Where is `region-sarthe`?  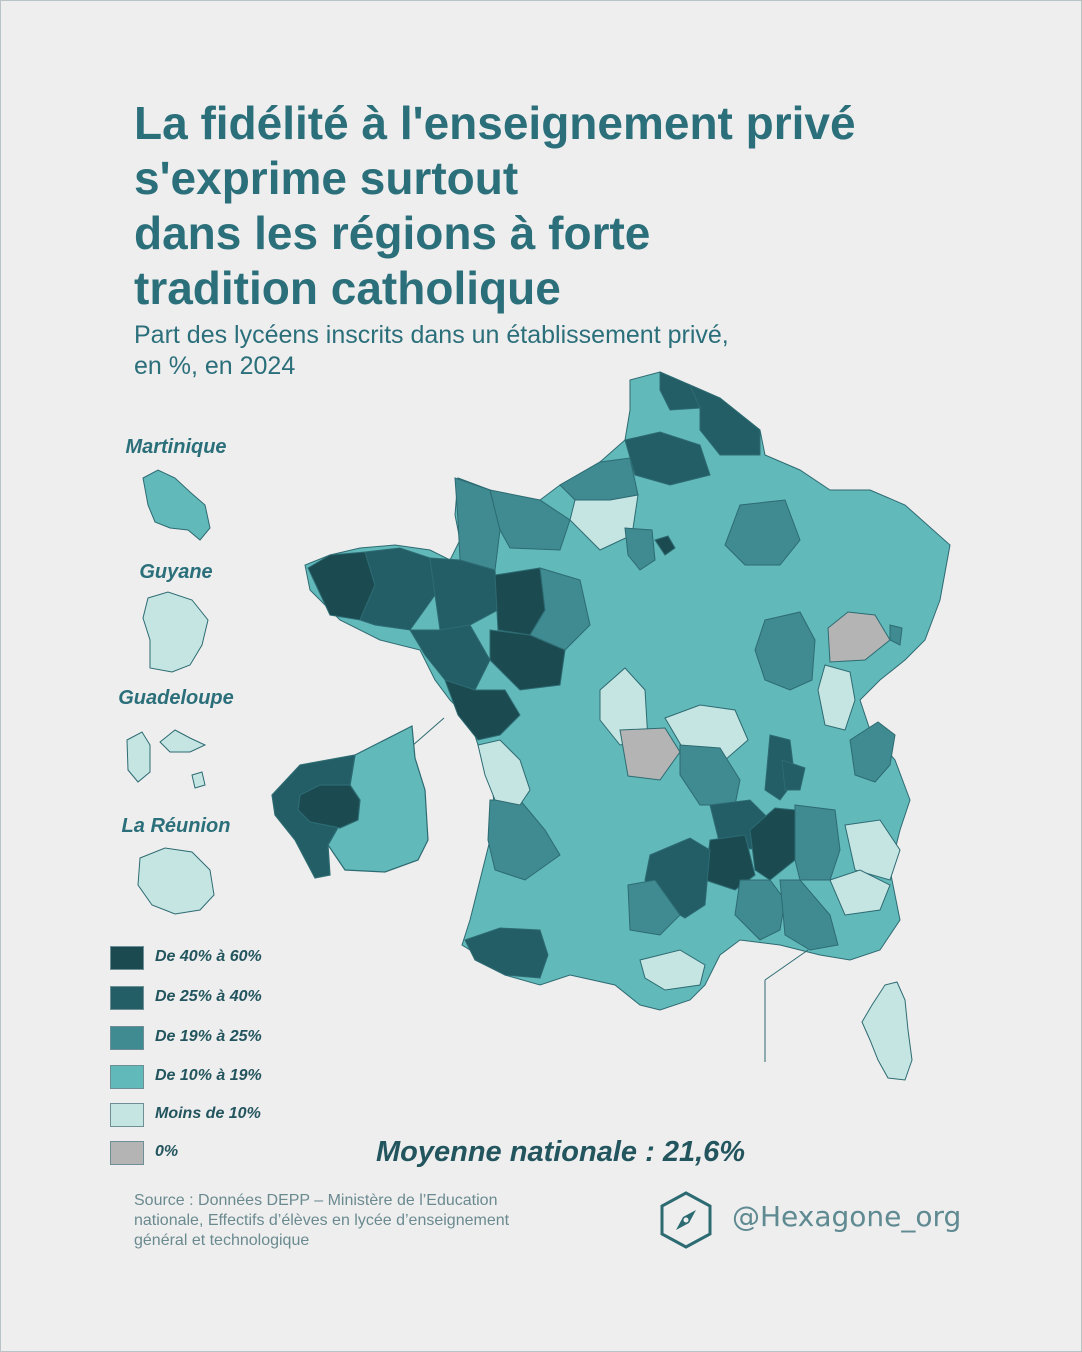 region-sarthe is located at coordinates (560, 609).